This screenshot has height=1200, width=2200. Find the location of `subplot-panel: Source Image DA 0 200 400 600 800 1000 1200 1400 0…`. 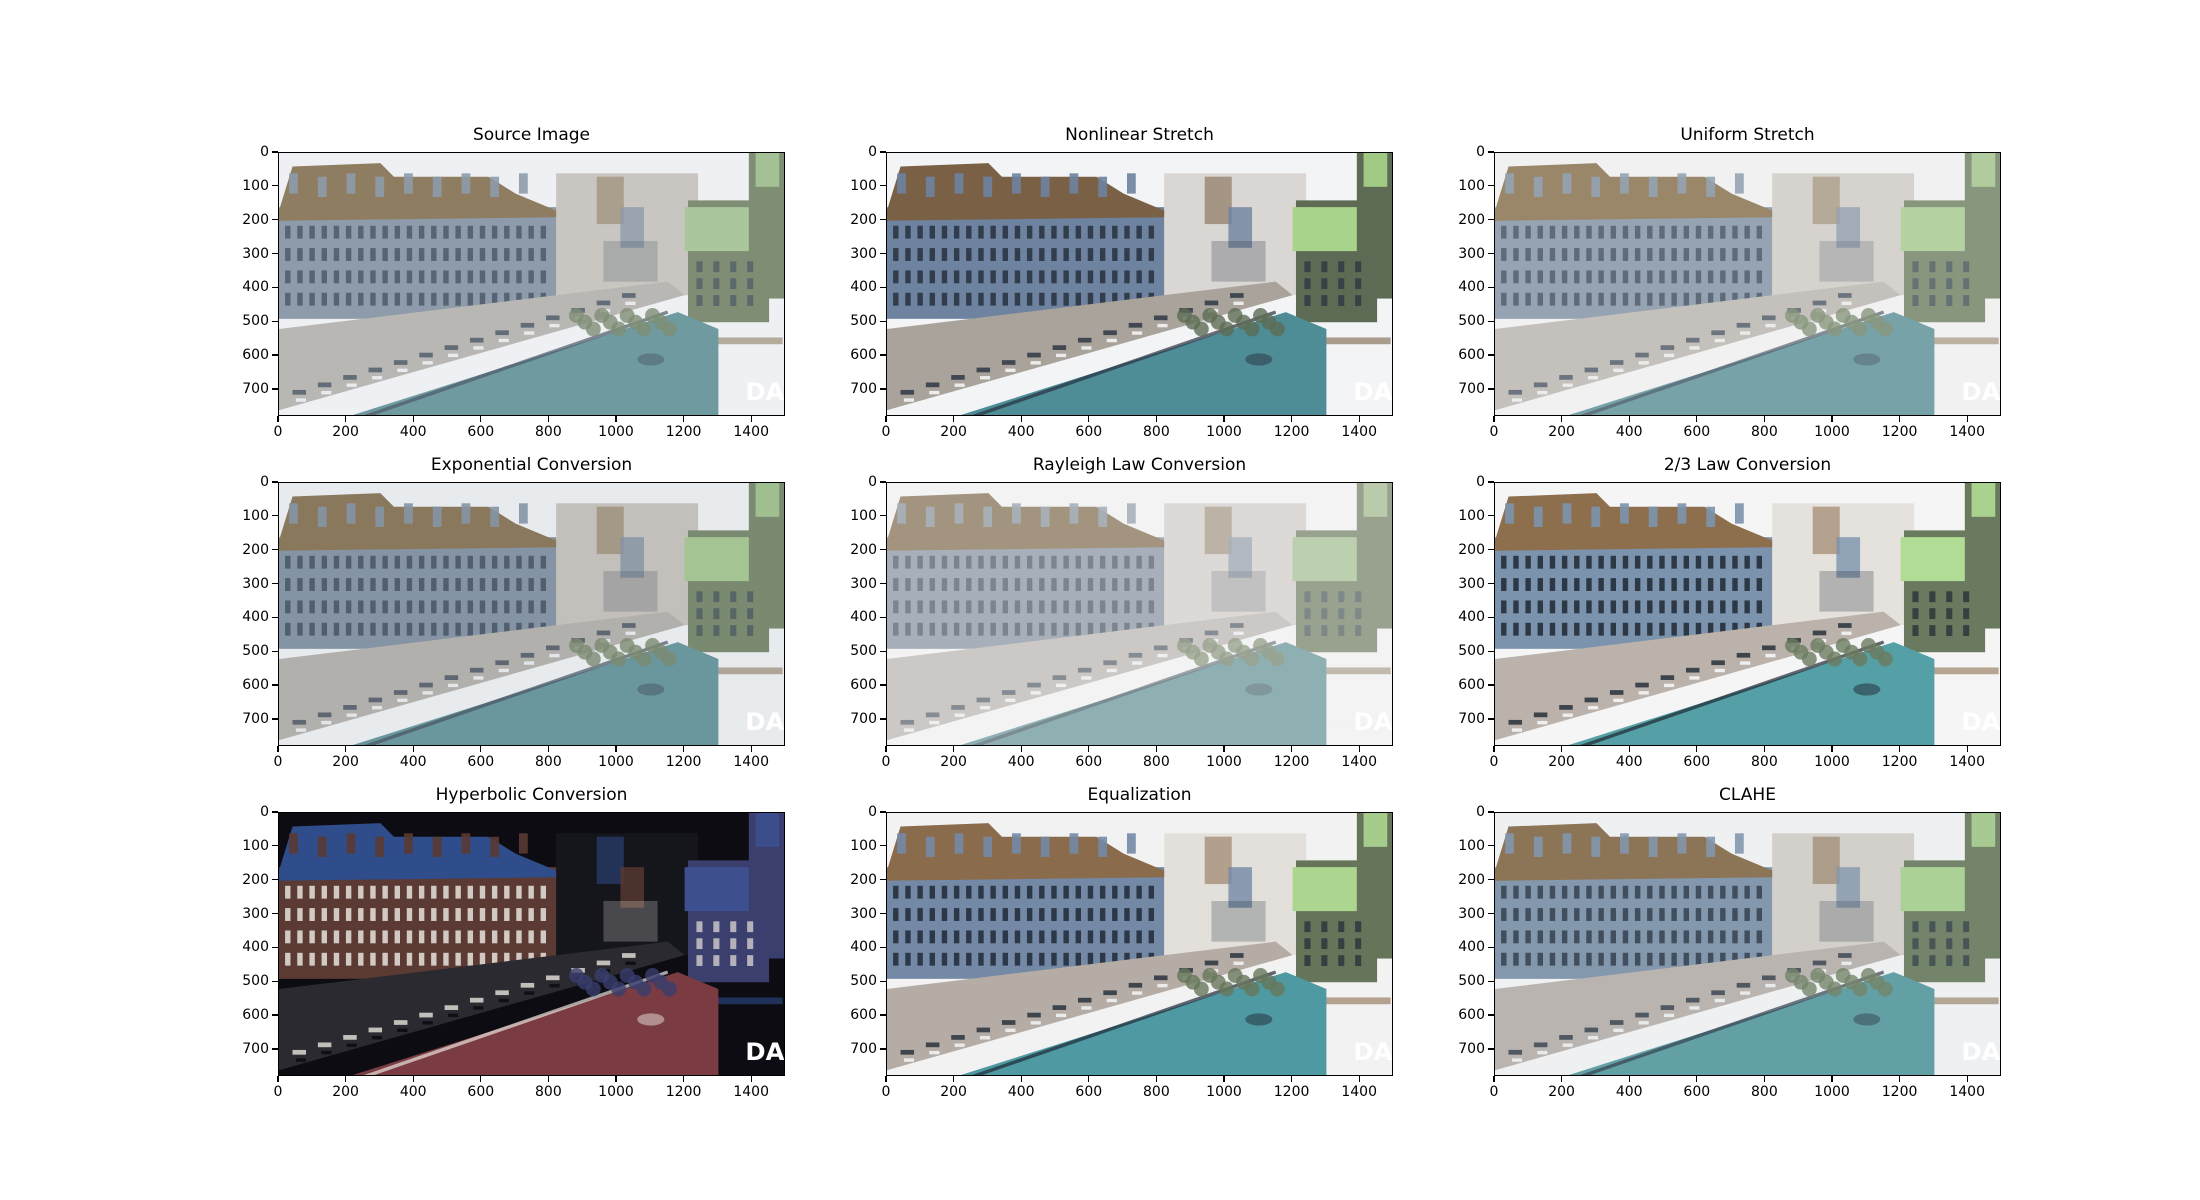

subplot-panel: Source Image DA 0 200 400 600 800 1000 1200 1400 0… is located at coordinates (513, 282).